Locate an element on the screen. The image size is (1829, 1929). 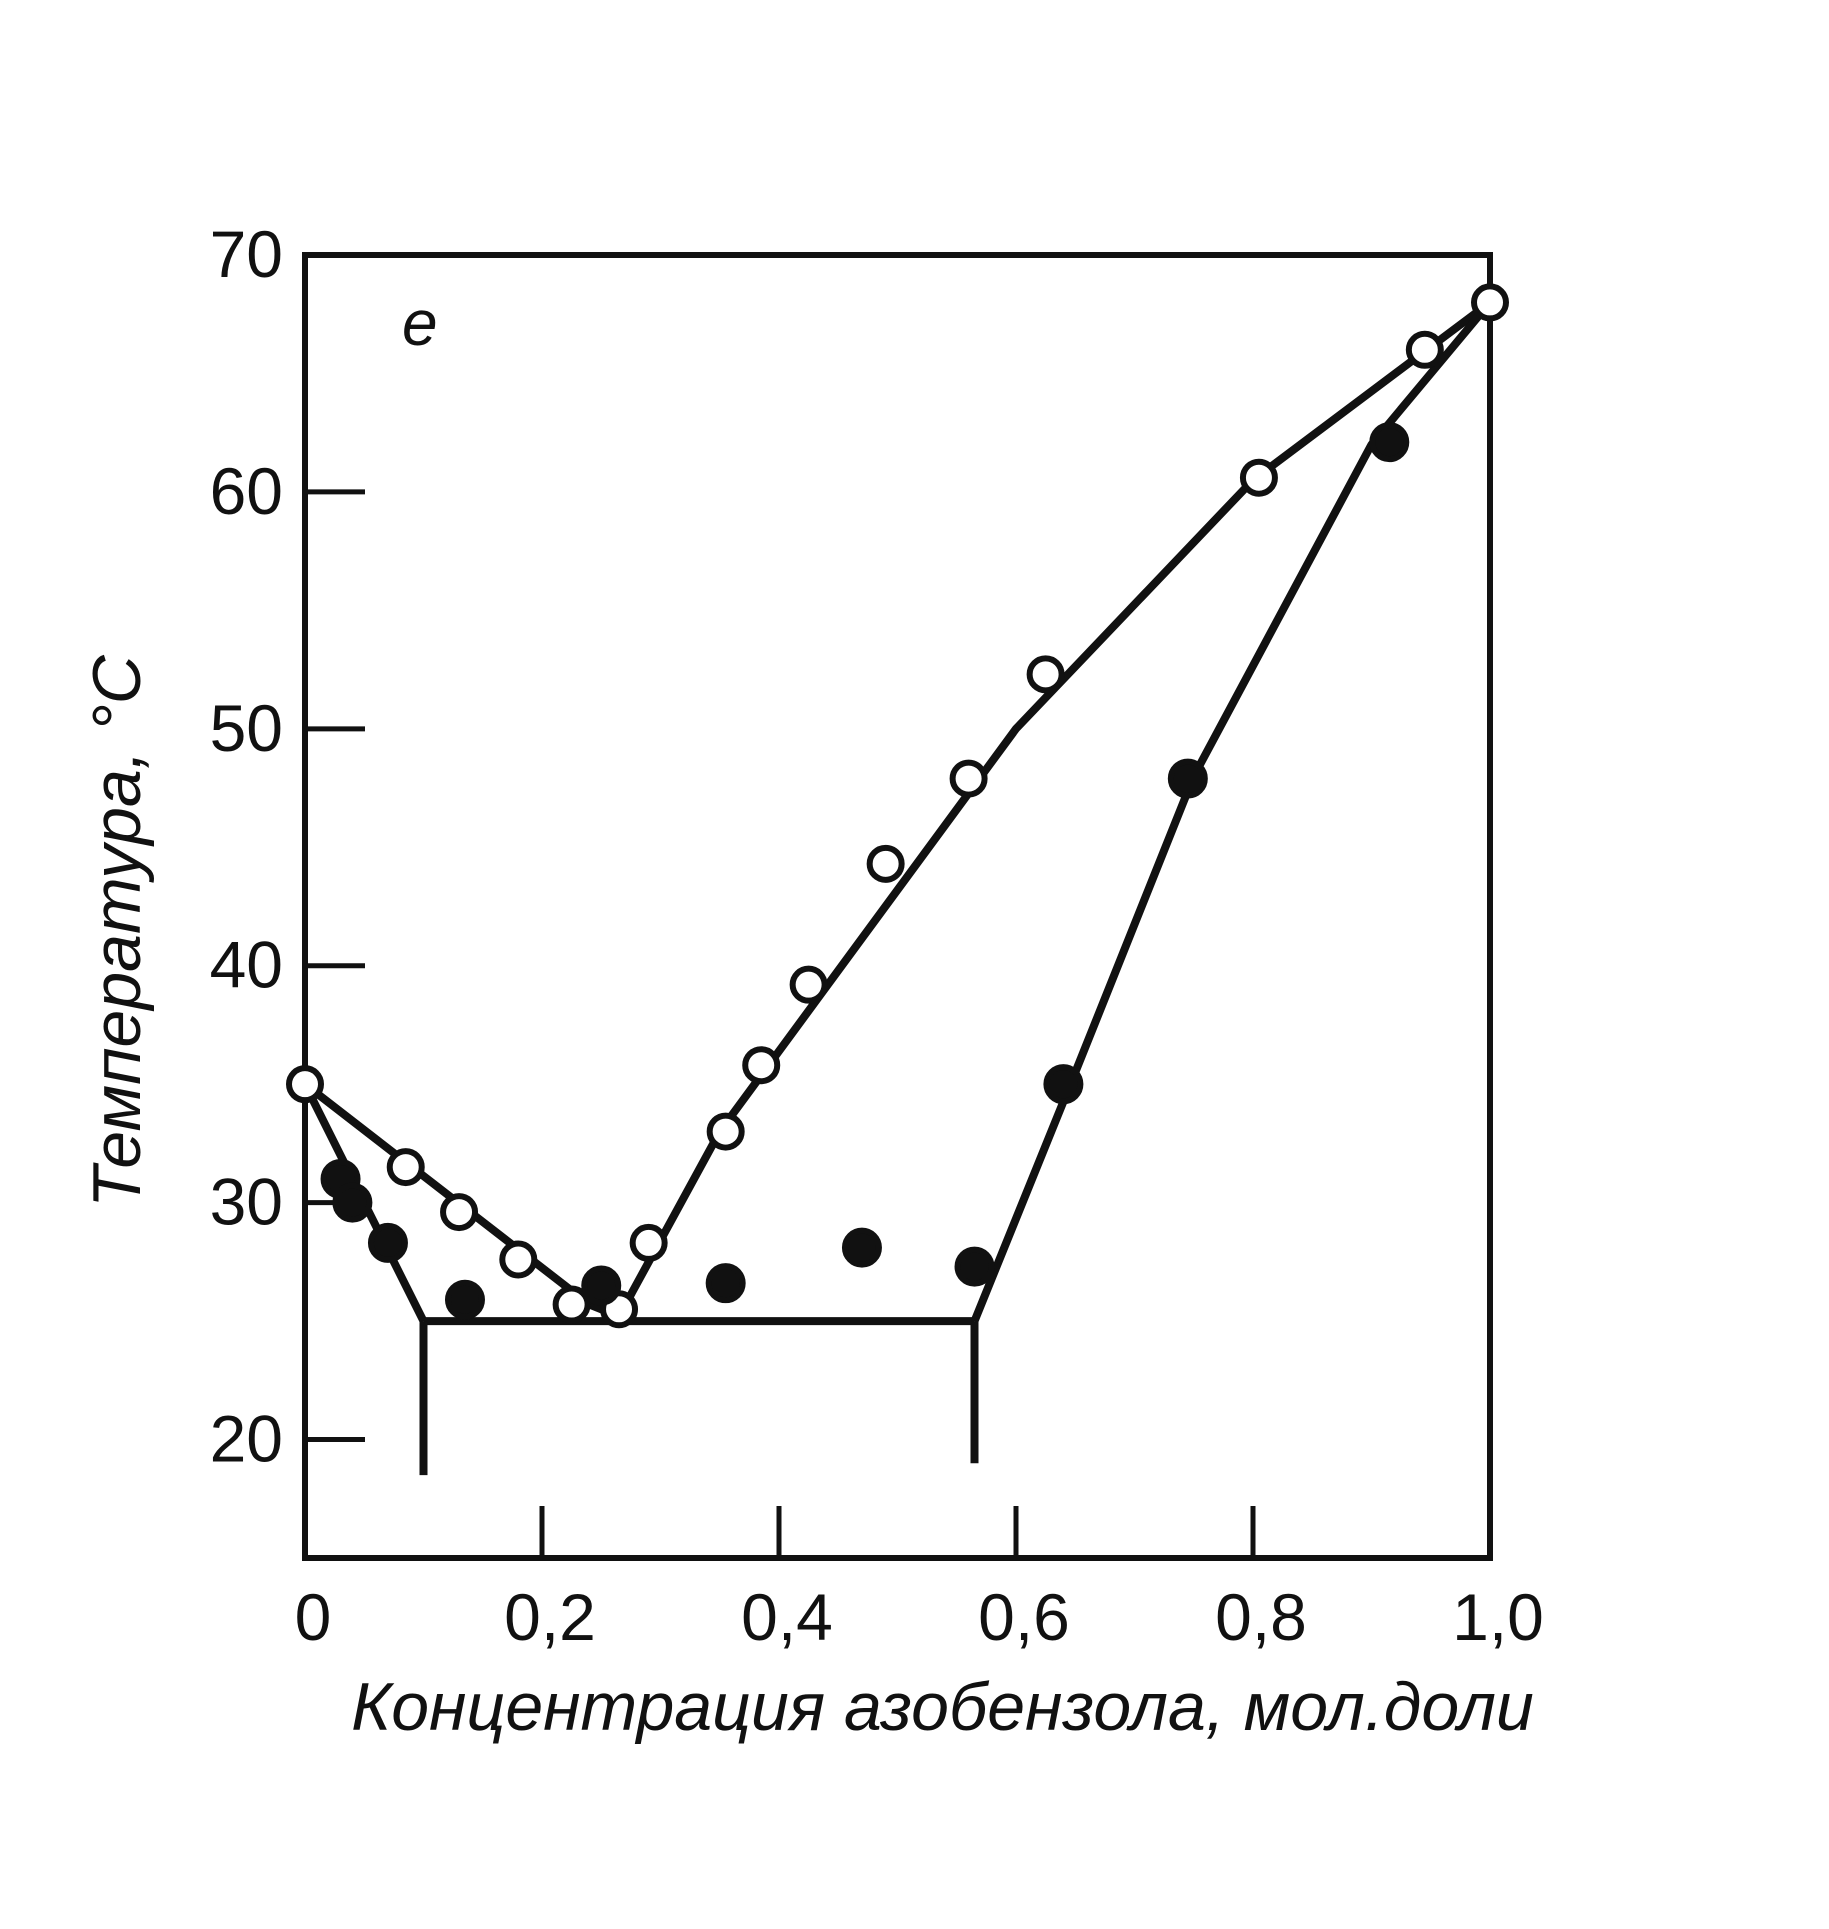
y-tick-label: 70 is located at coordinates (246, 254).